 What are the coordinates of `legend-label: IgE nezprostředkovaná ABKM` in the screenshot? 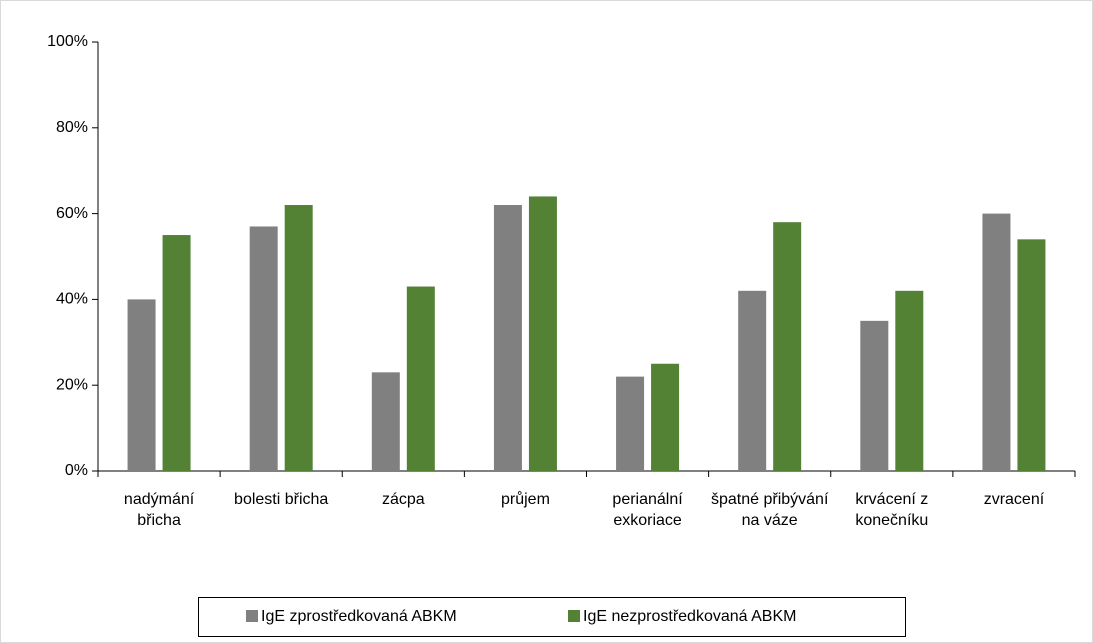 It's located at (689, 616).